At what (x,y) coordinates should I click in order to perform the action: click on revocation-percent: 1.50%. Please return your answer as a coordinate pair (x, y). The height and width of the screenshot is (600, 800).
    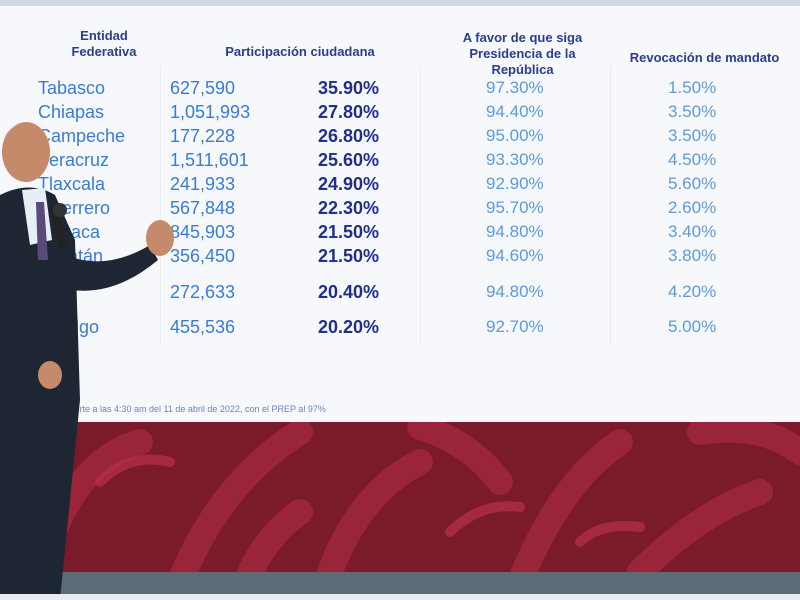
    Looking at the image, I should click on (692, 87).